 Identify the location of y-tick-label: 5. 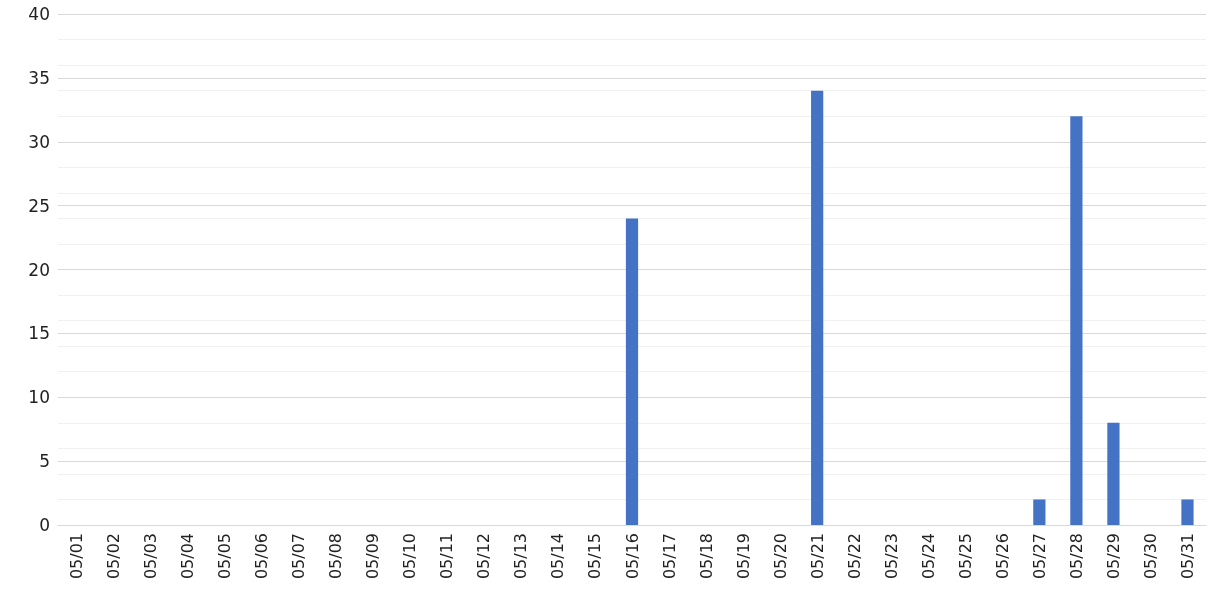
(44, 461).